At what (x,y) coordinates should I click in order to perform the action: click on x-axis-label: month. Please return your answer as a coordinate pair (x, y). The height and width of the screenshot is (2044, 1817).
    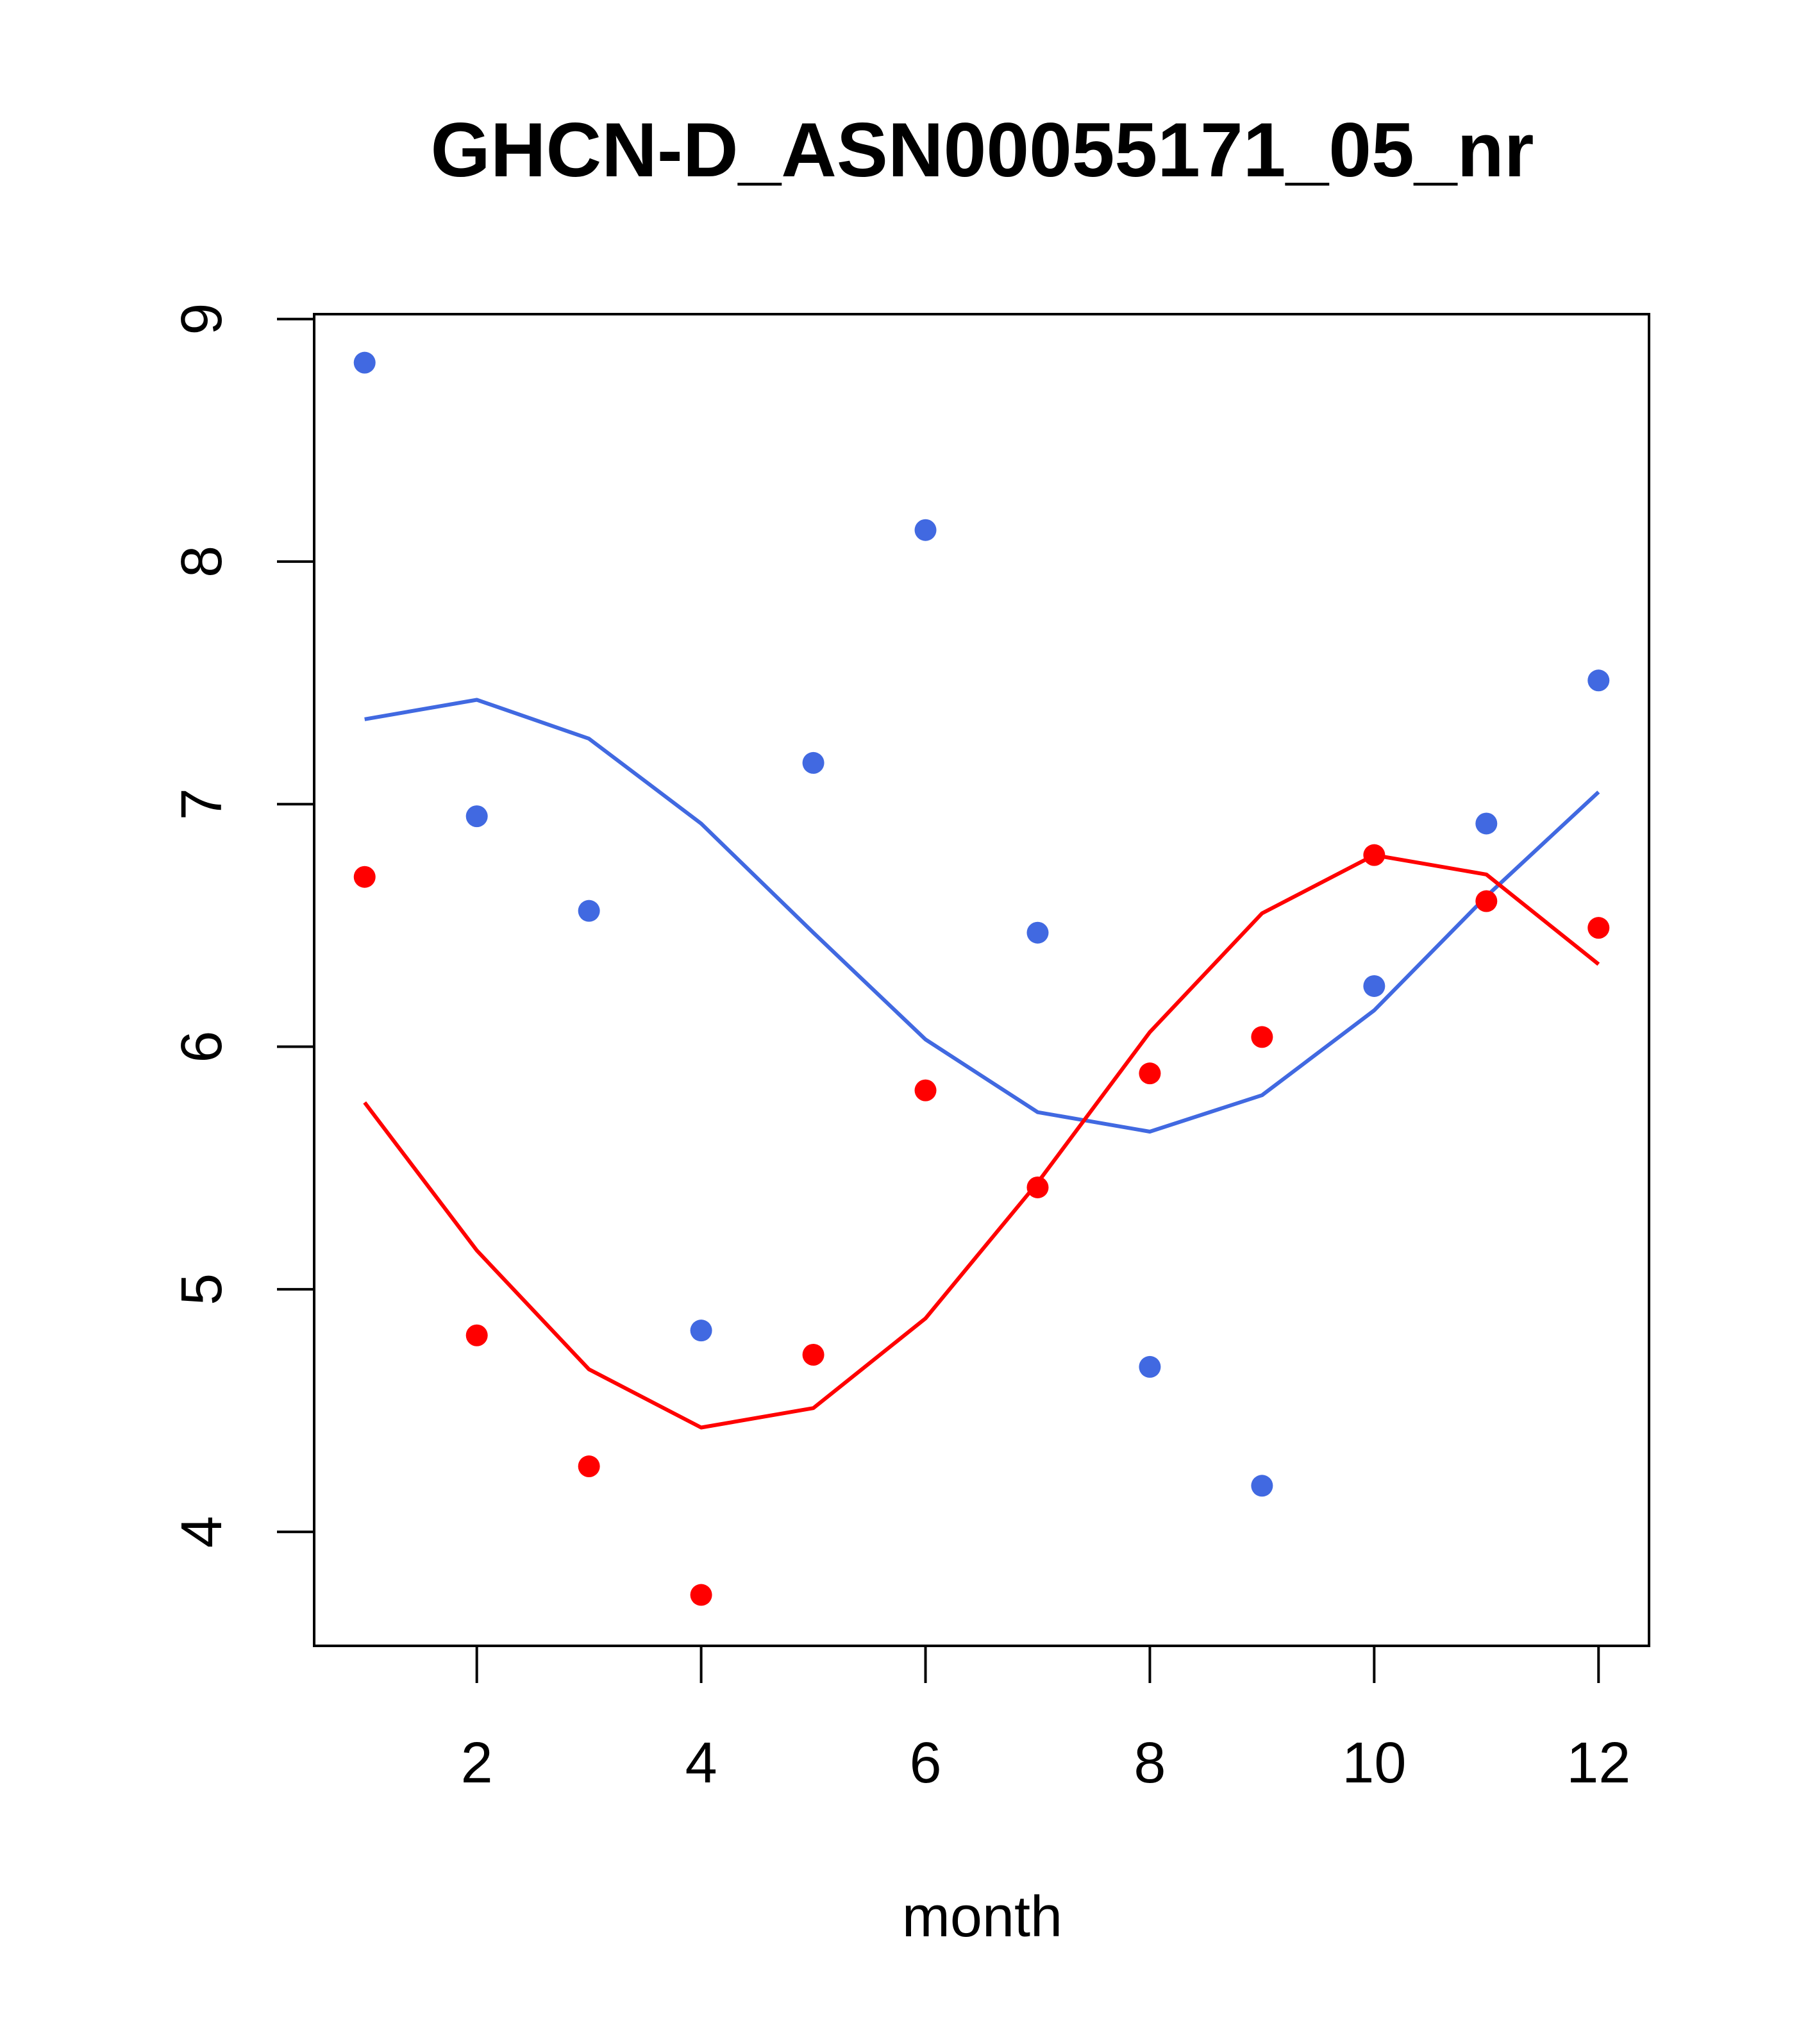
    Looking at the image, I should click on (982, 1917).